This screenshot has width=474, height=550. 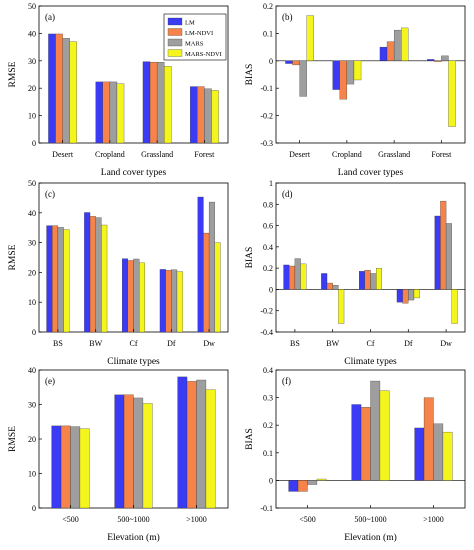 What do you see at coordinates (134, 343) in the screenshot?
I see `x-tick-label: Cf` at bounding box center [134, 343].